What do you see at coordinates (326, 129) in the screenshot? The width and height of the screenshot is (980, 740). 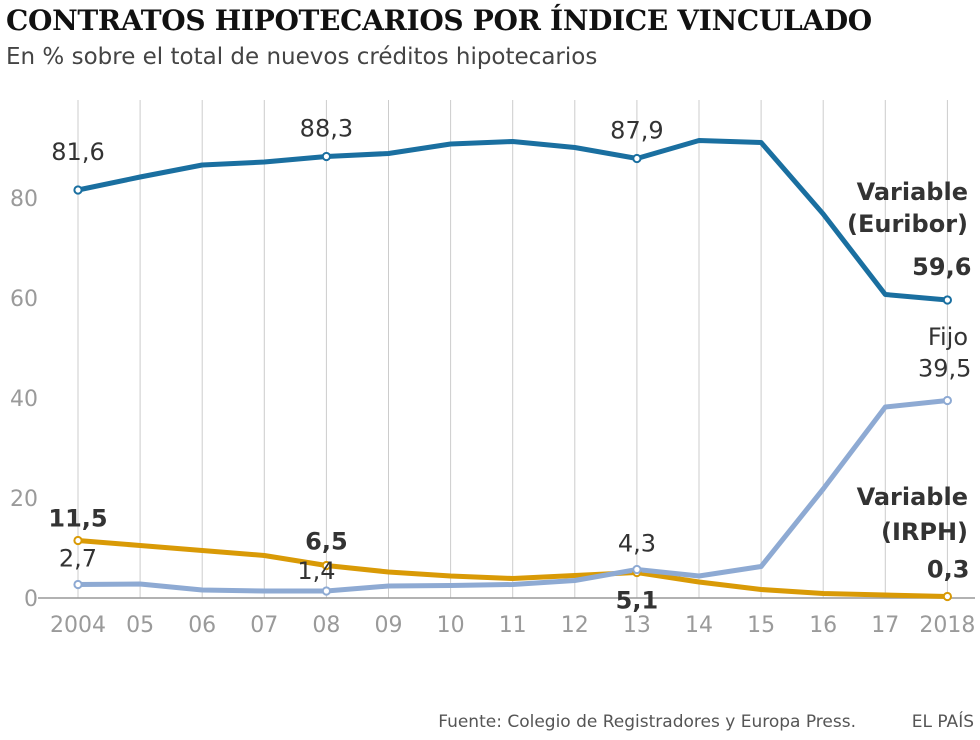 I see `data-label-euribor: 88,3` at bounding box center [326, 129].